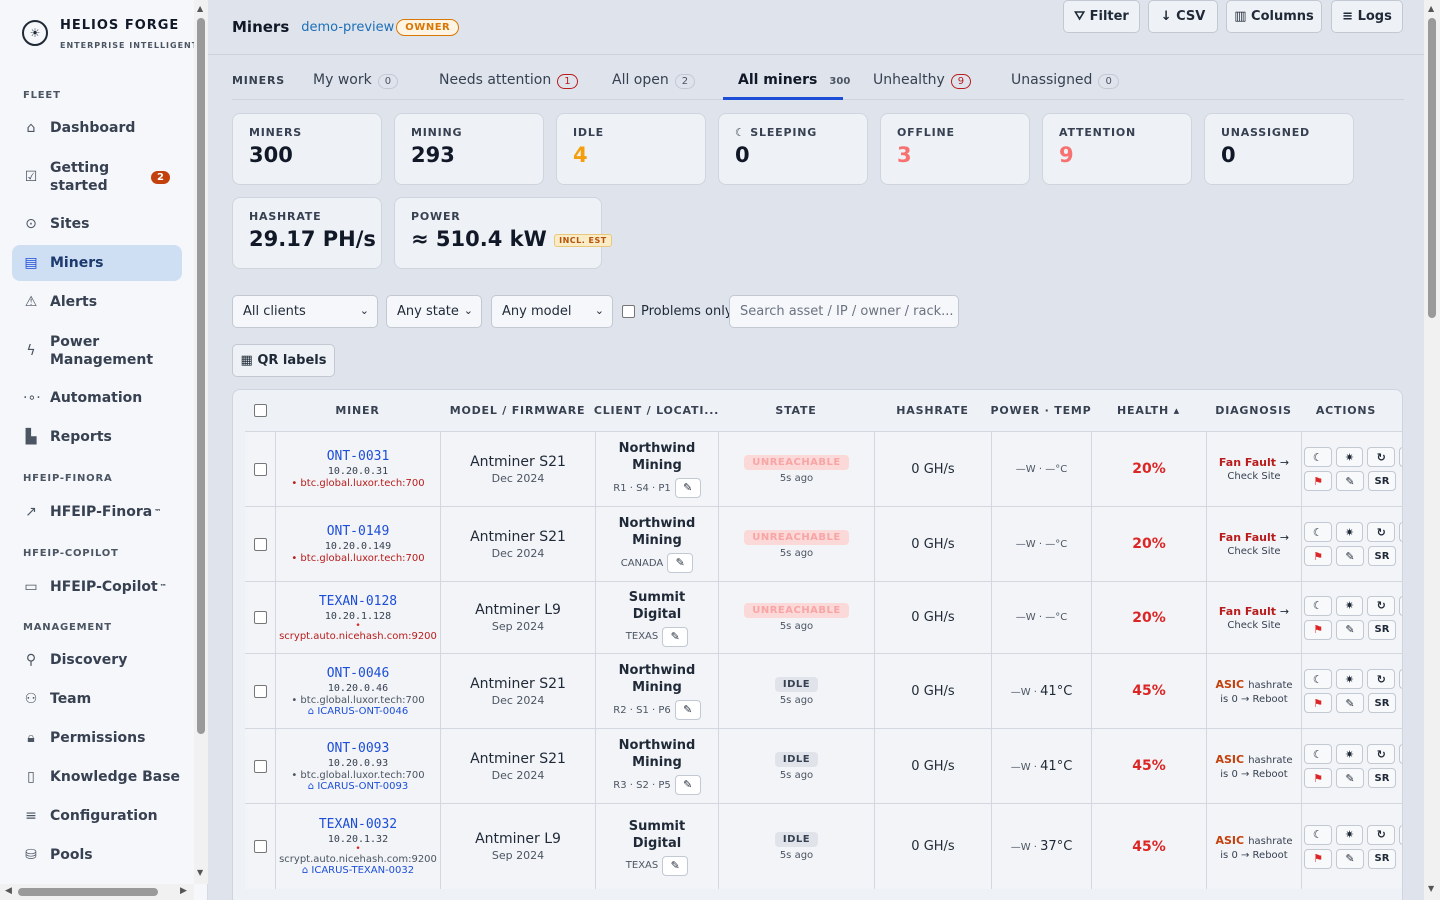  I want to click on org-slug-link: demo-preview, so click(348, 27).